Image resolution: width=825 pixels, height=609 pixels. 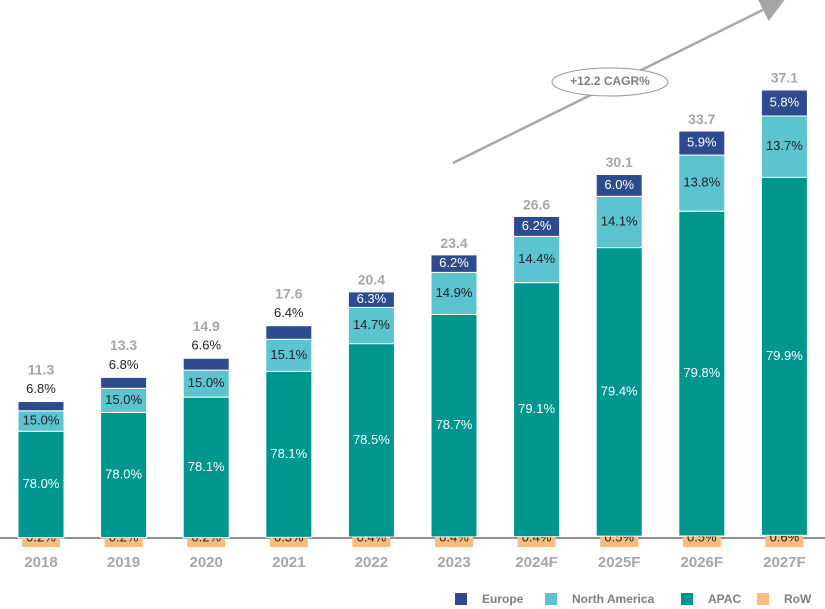 I want to click on total-label: 13.3, so click(x=123, y=345).